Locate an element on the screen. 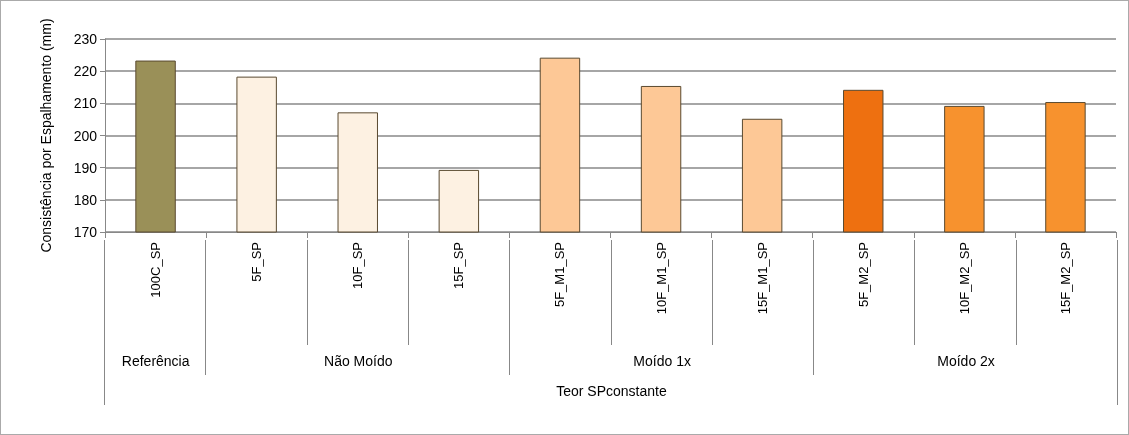  y-tick-label: 190 is located at coordinates (85, 167).